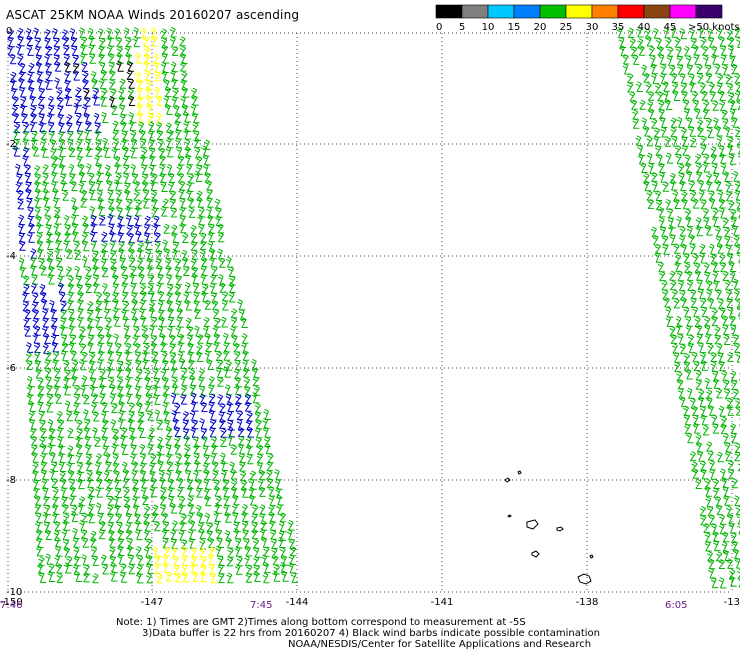 This screenshot has width=740, height=650. I want to click on legend-label: >50 knots, so click(714, 27).